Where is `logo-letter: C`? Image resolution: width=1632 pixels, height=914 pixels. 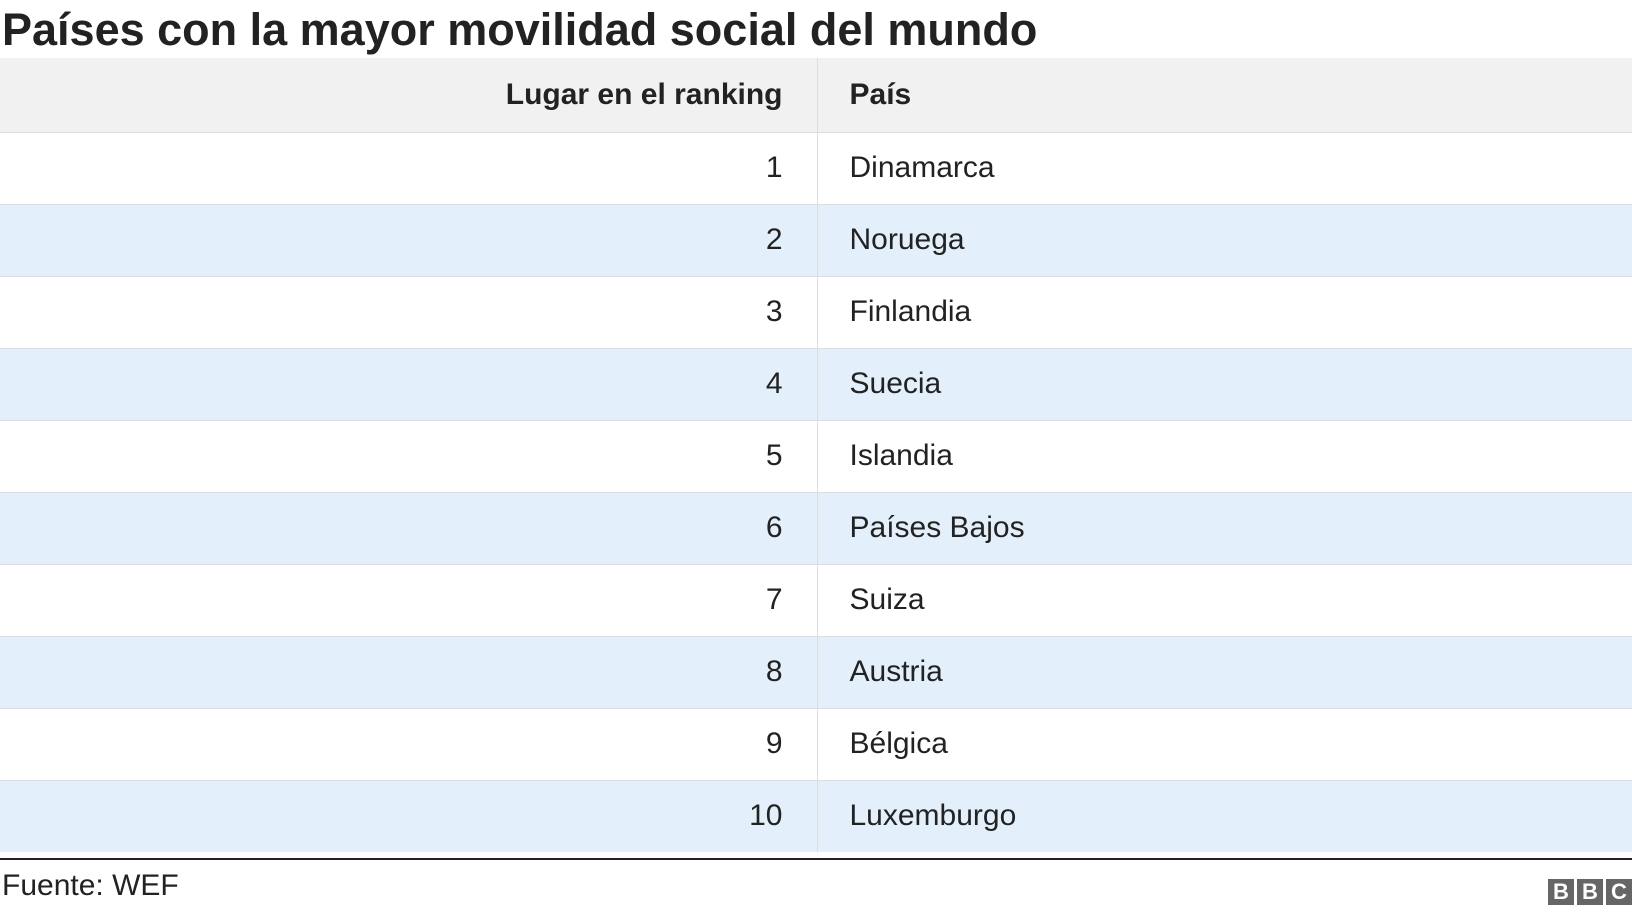 logo-letter: C is located at coordinates (1619, 892).